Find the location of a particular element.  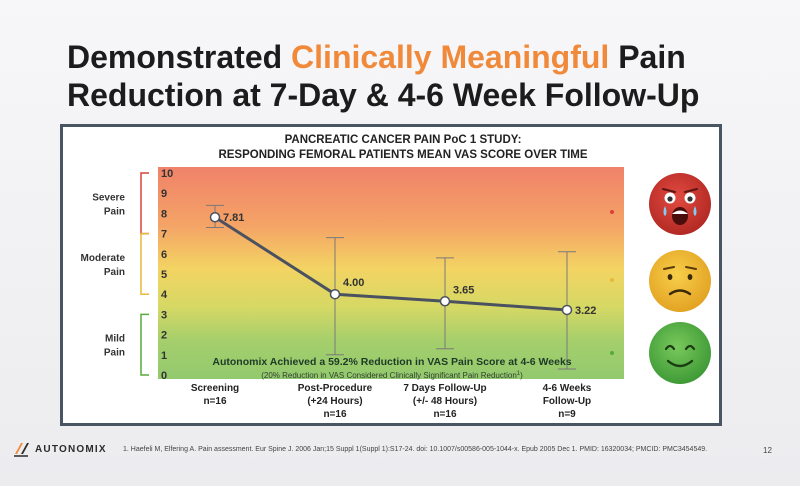

moderate-indicator-dot is located at coordinates (612, 280).